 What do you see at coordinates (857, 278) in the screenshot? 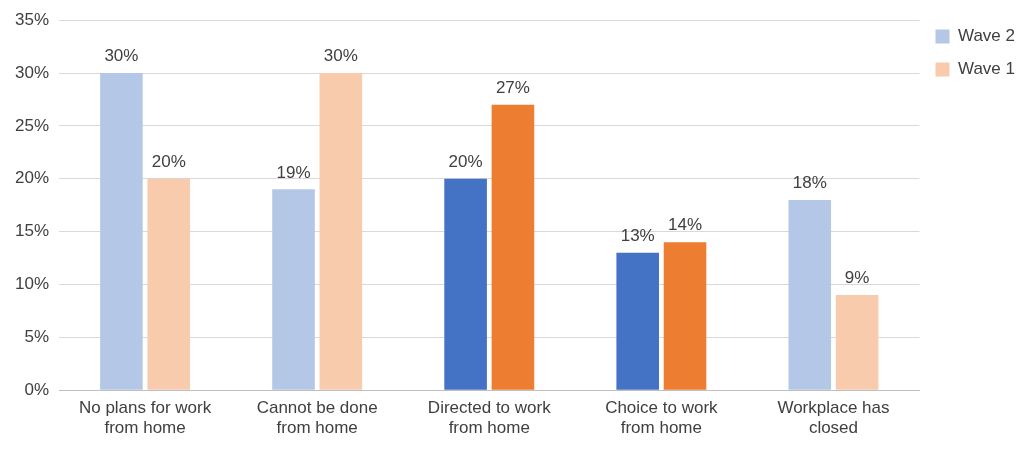
I see `data-label: 9%` at bounding box center [857, 278].